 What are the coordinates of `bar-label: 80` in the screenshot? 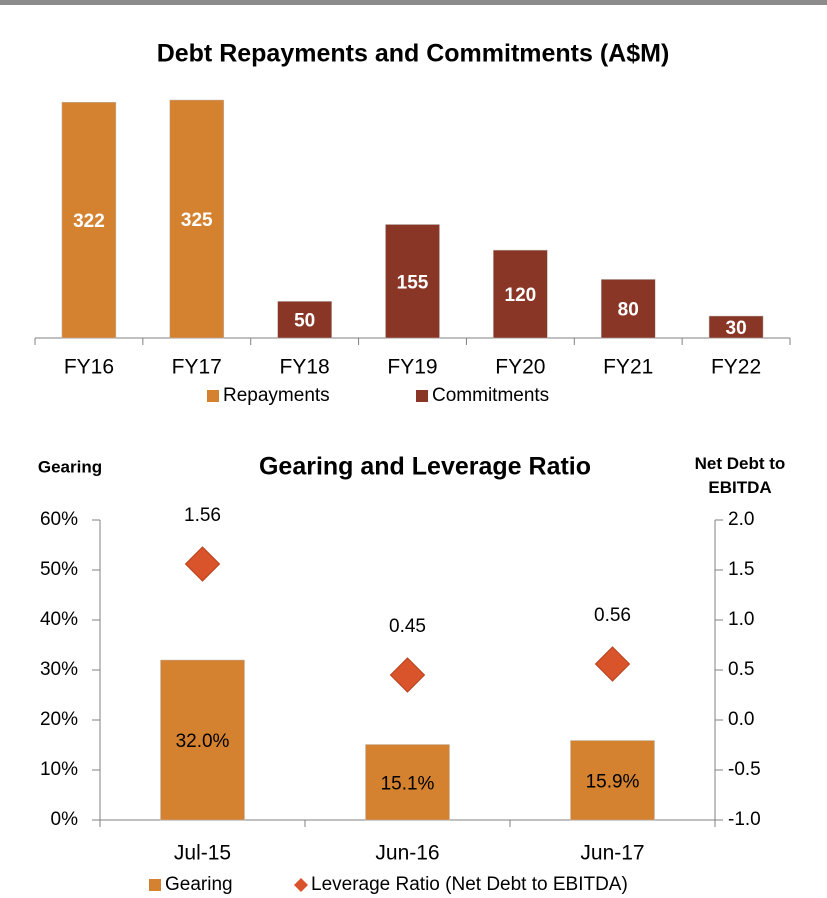 It's located at (628, 310).